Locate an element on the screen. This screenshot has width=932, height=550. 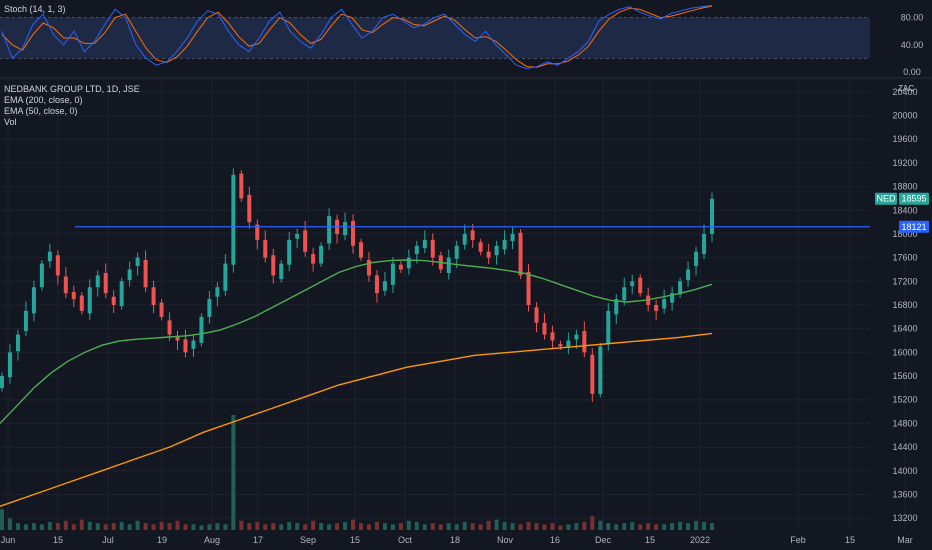
y-tick-label: 20000 is located at coordinates (904, 116).